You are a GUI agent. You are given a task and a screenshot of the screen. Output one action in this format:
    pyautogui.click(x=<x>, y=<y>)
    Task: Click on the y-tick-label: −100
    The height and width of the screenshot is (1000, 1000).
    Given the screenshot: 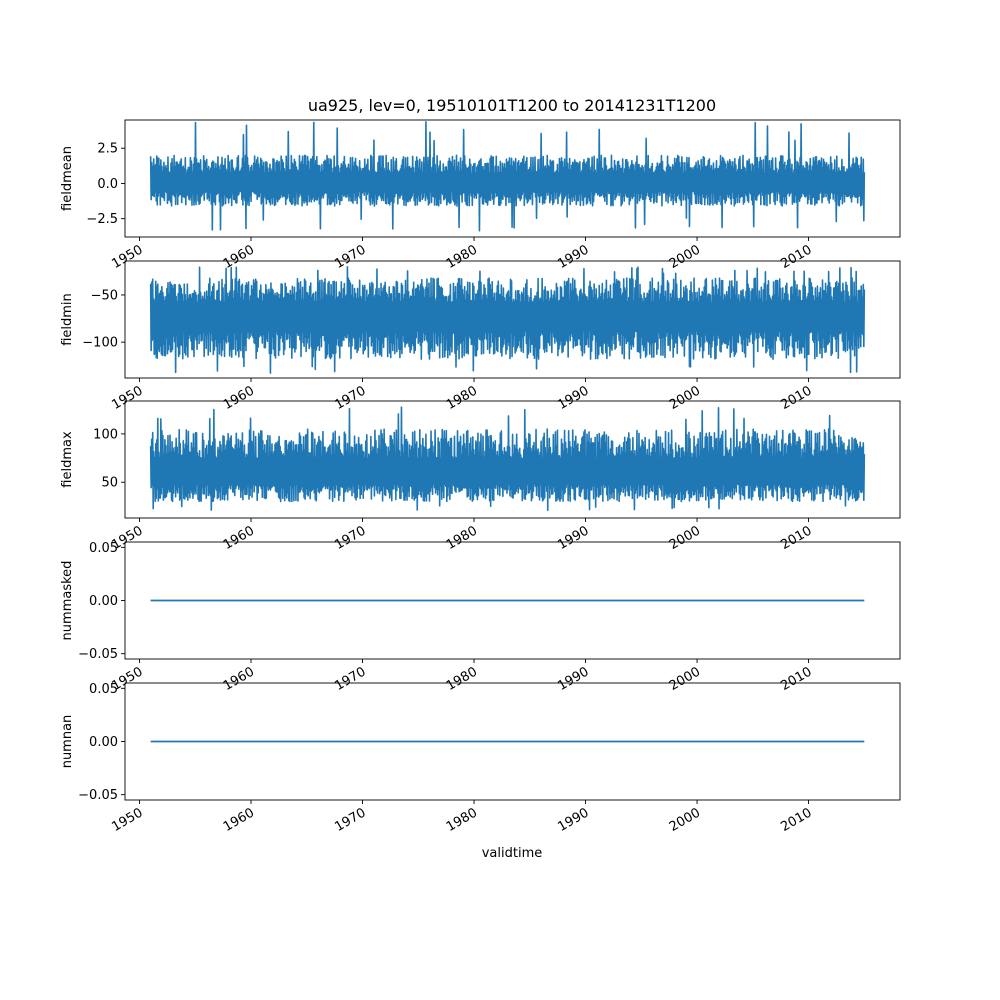 What is the action you would take?
    pyautogui.click(x=100, y=343)
    